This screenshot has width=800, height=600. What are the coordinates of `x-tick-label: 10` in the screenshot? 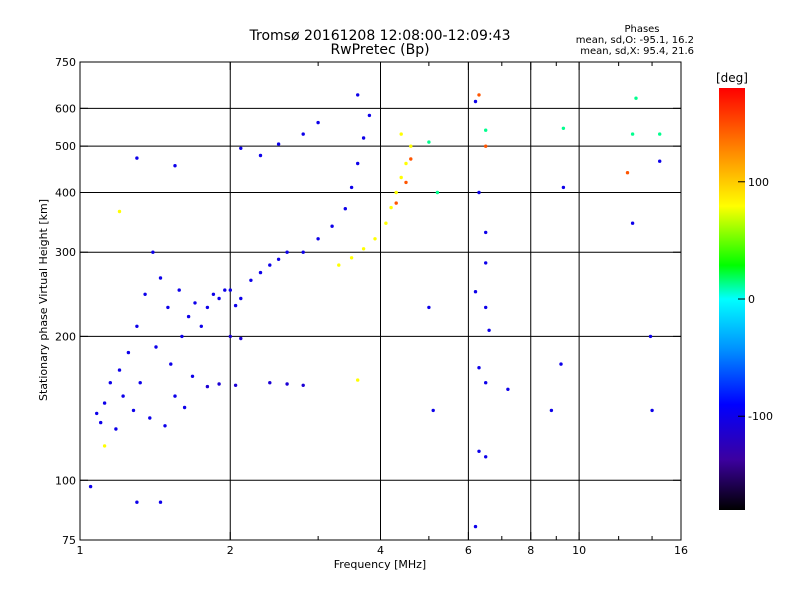 It's located at (579, 550).